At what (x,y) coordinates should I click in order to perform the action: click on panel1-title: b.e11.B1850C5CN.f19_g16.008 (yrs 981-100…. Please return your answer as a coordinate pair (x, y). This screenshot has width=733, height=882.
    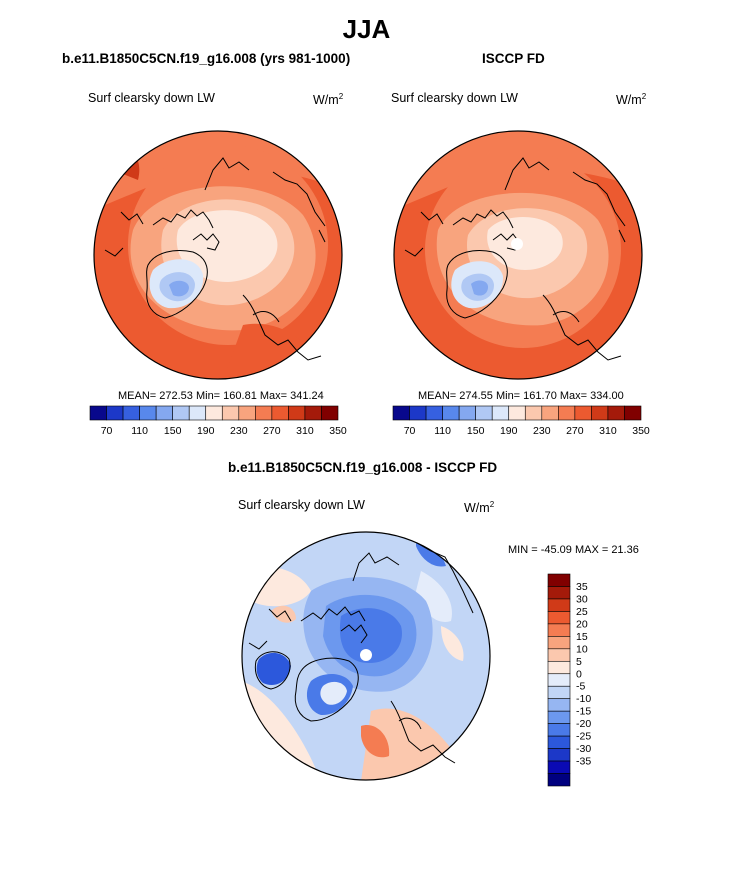
    Looking at the image, I should click on (206, 58).